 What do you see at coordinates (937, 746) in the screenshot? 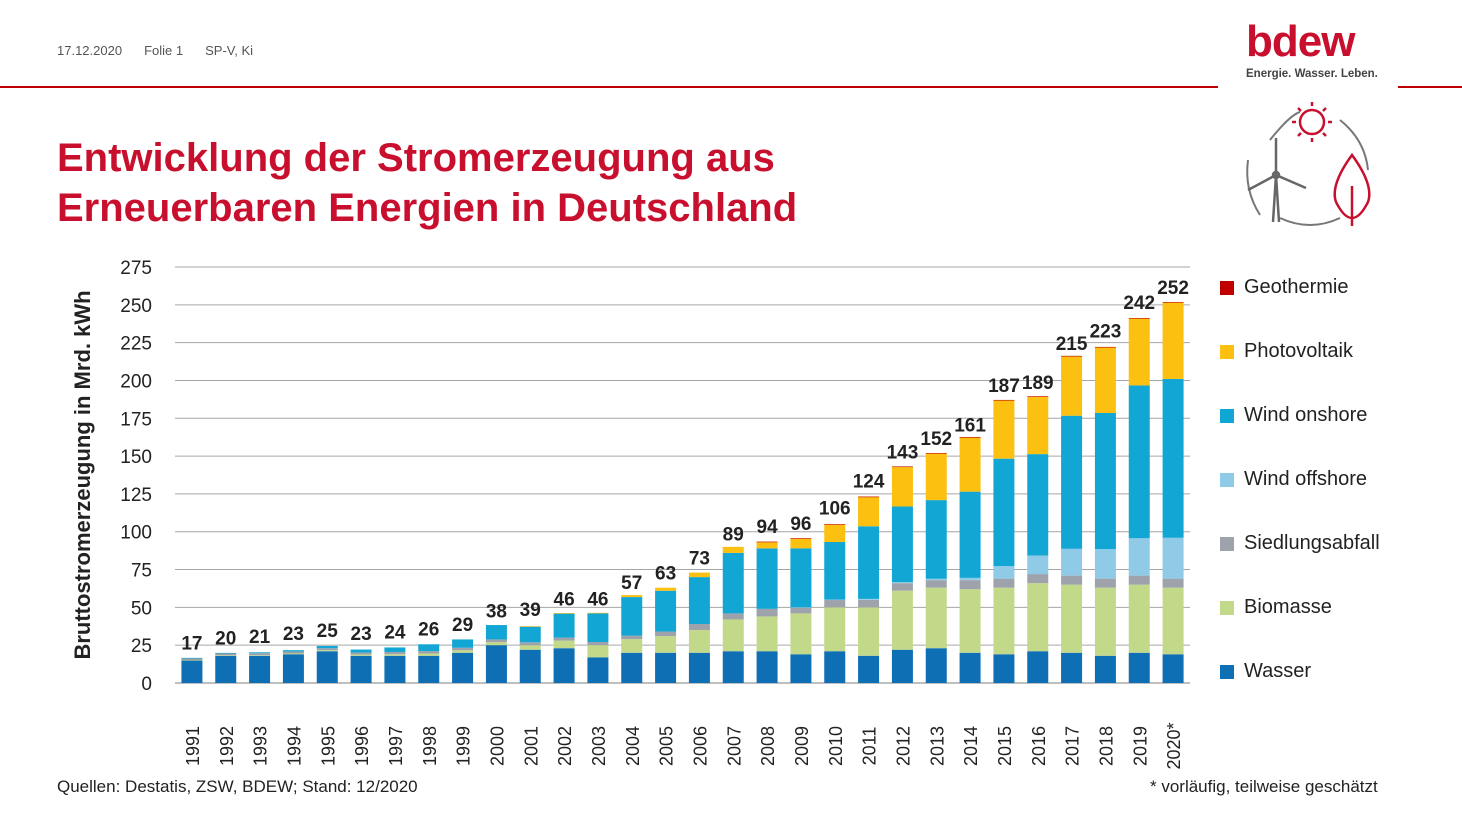
I see `x-tick-label: 2013` at bounding box center [937, 746].